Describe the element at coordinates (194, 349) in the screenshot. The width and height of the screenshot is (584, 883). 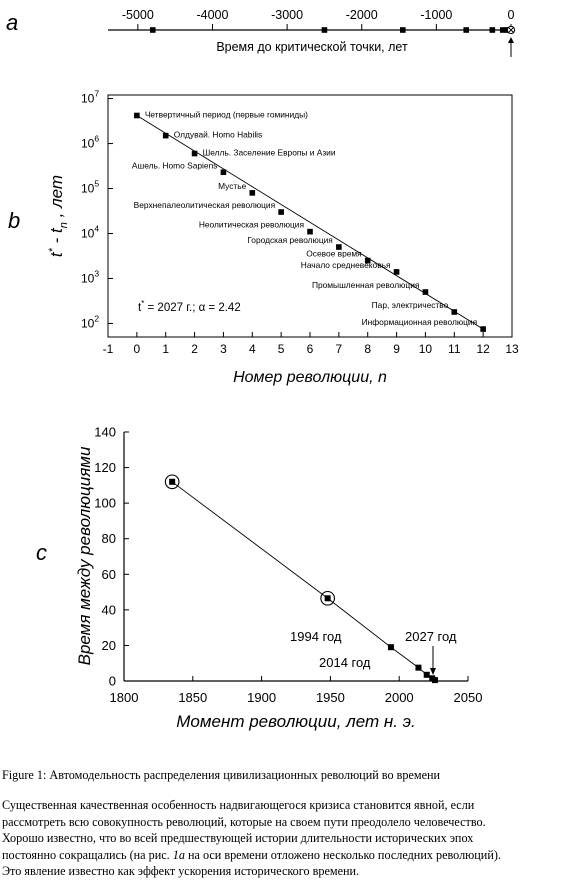
I see `panel-b-x-tick-label: 2` at that location.